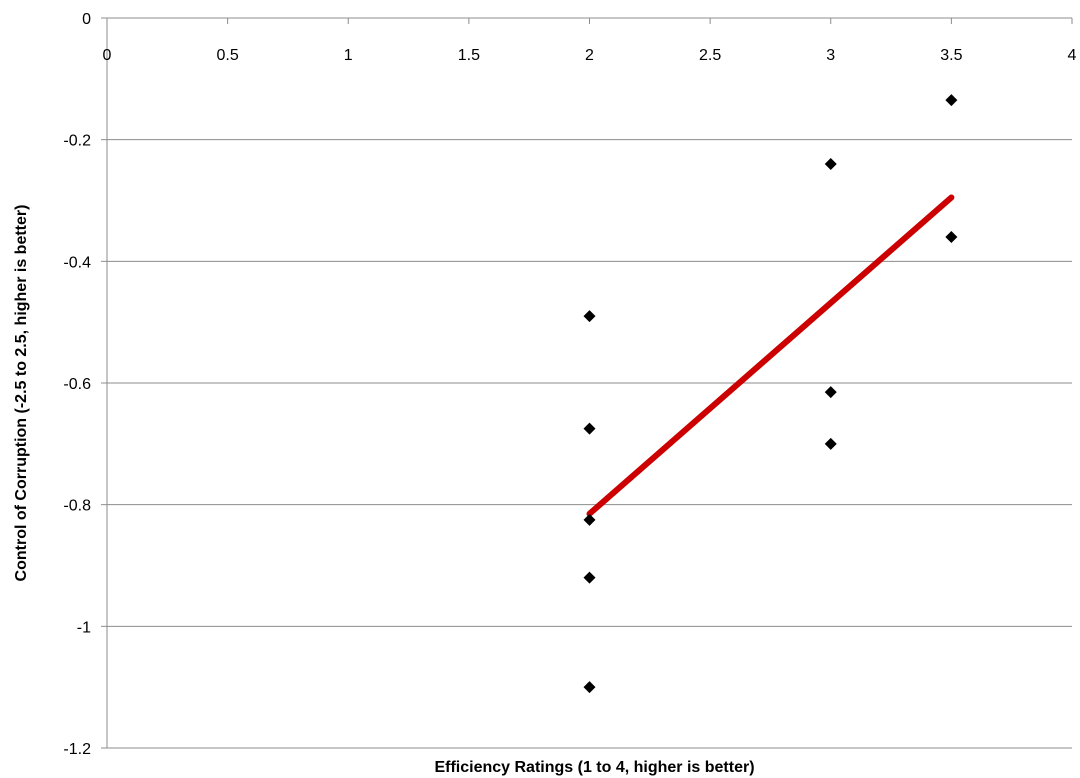 This screenshot has height=778, width=1080. What do you see at coordinates (830, 55) in the screenshot?
I see `x-tick-label: 3` at bounding box center [830, 55].